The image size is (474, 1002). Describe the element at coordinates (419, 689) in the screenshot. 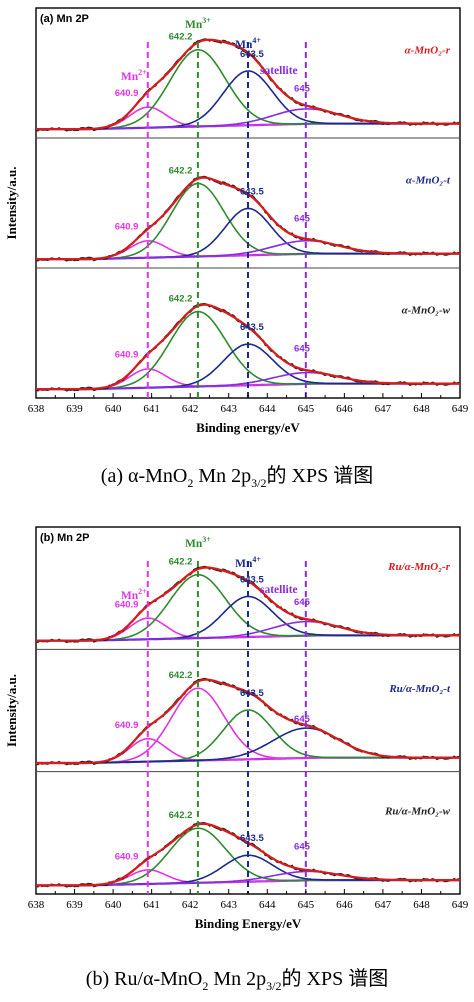

I see `sample-label: Ru/α-MnO₂-t` at that location.